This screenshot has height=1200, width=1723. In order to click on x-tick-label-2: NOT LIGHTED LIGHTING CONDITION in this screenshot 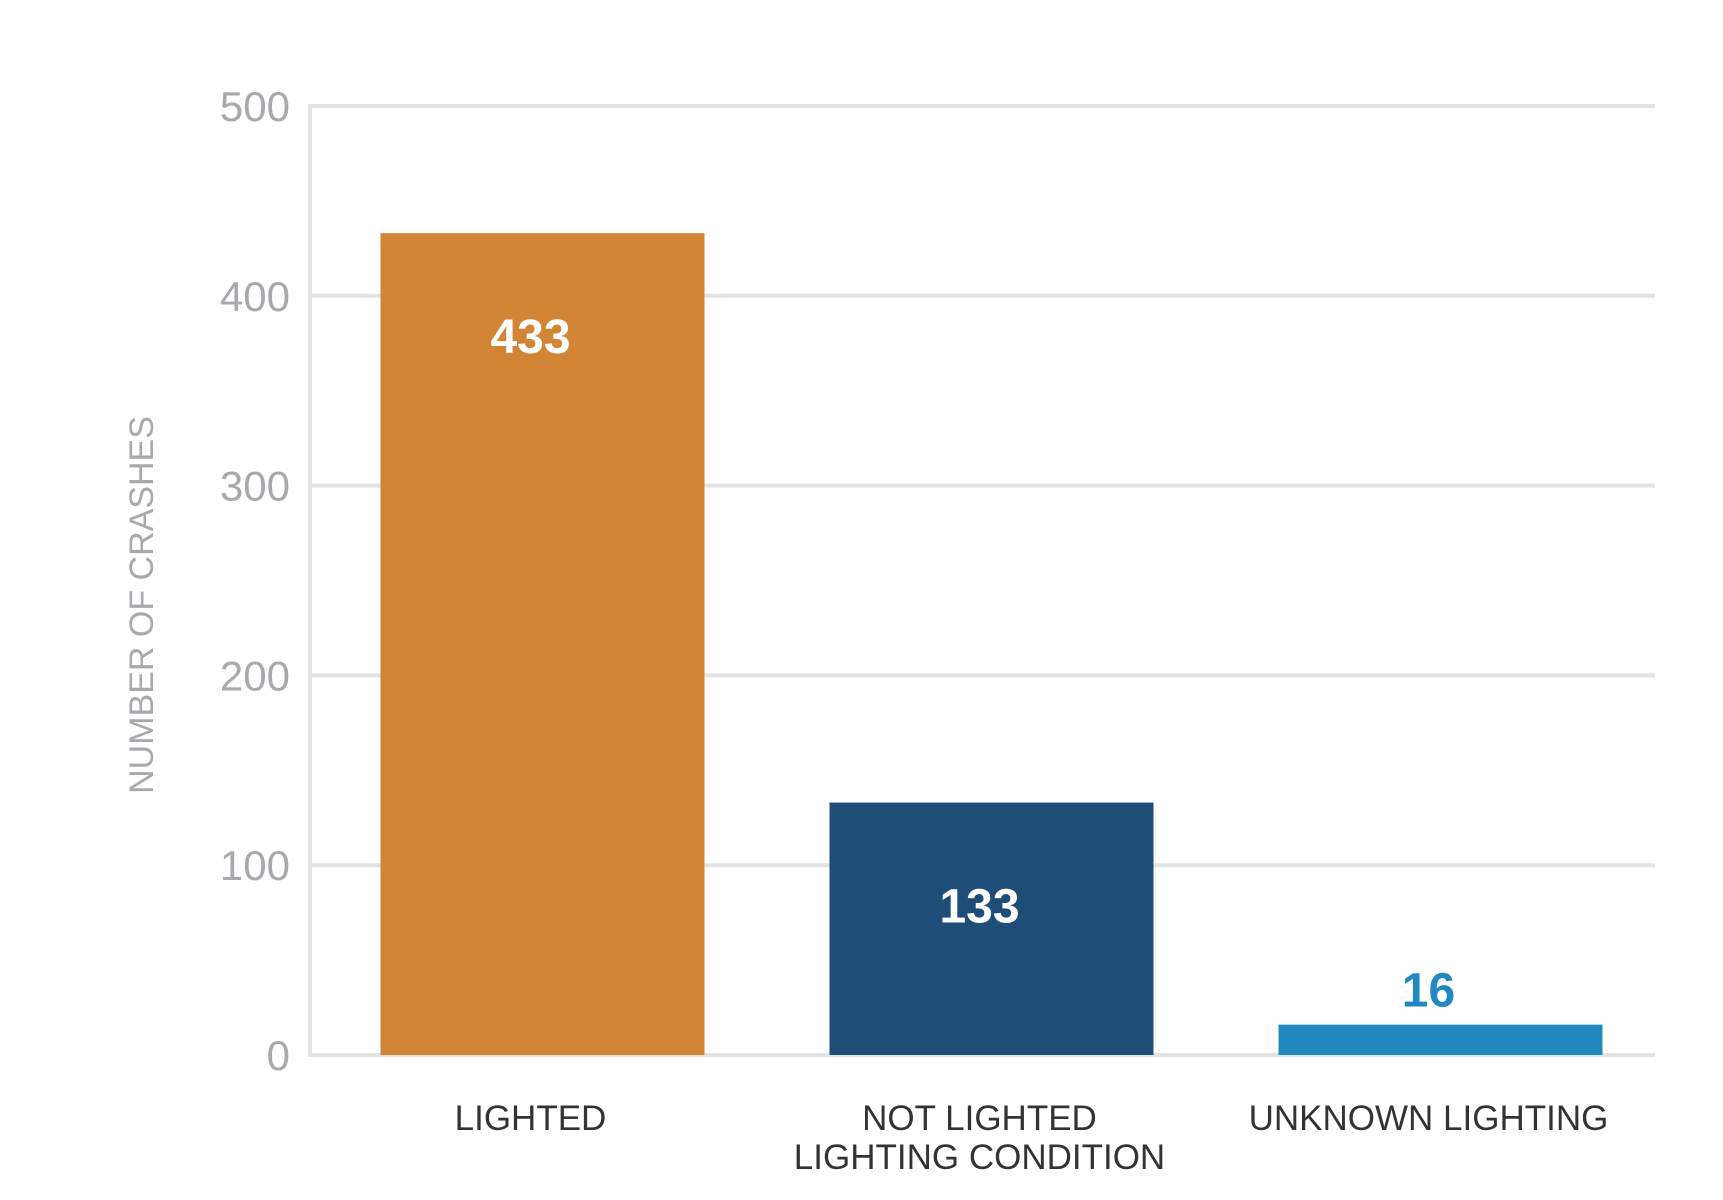, I will do `click(979, 1138)`.